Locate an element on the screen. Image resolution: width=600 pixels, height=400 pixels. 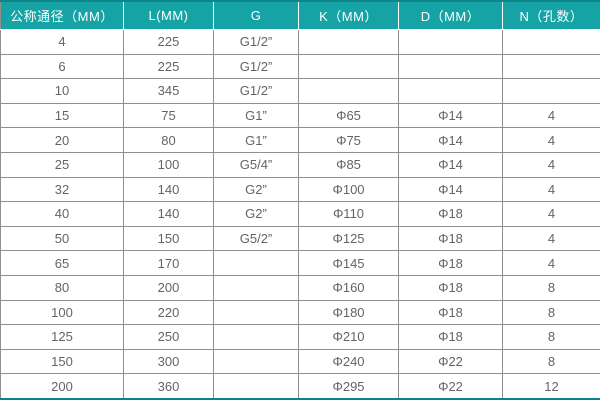
table-cell: 200 is located at coordinates (168, 287).